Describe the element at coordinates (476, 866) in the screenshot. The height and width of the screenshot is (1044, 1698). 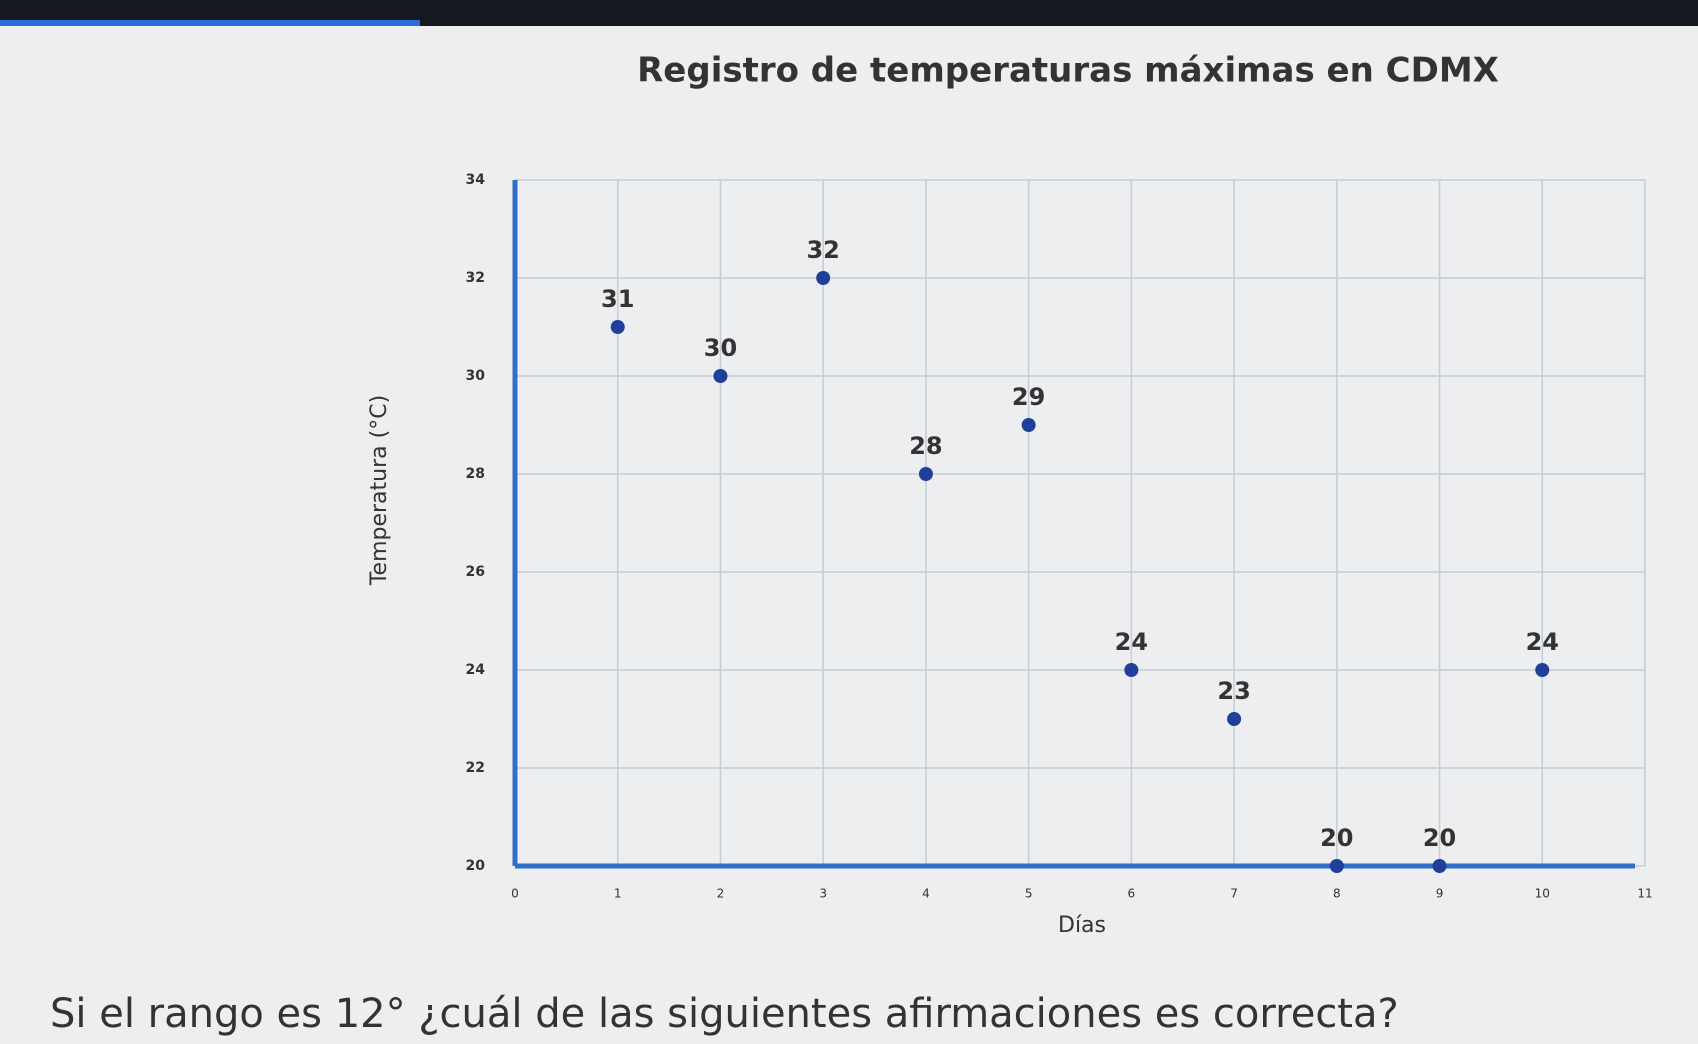
I see `y-tick-label: 20` at that location.